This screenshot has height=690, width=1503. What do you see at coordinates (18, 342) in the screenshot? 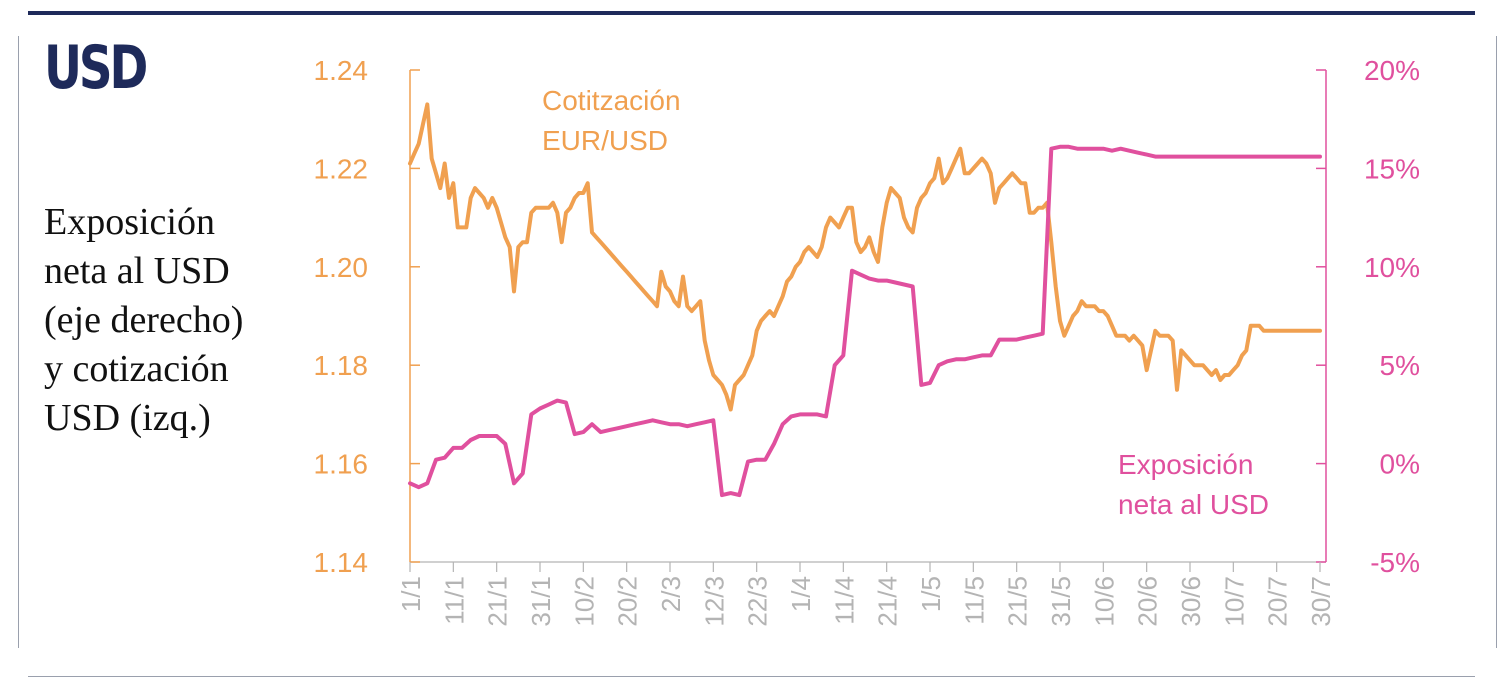
I see `left-frame-rule` at bounding box center [18, 342].